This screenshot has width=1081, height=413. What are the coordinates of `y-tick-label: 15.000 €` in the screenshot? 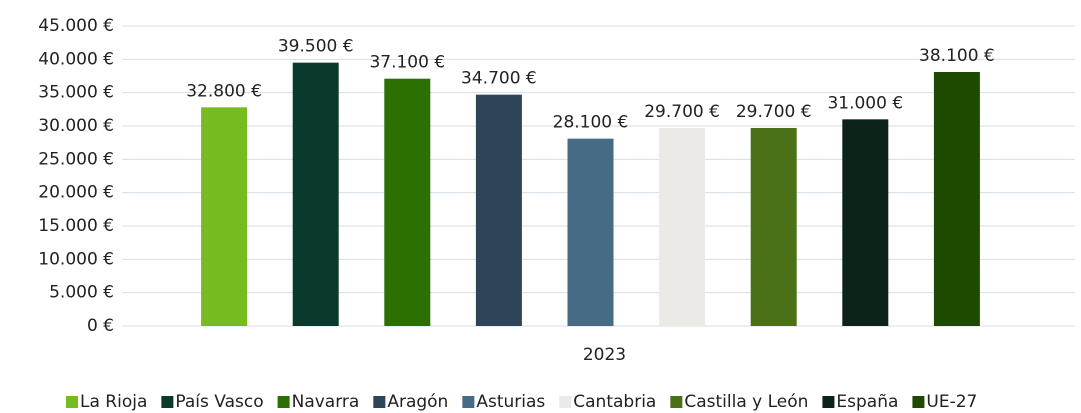 It's located at (76, 226).